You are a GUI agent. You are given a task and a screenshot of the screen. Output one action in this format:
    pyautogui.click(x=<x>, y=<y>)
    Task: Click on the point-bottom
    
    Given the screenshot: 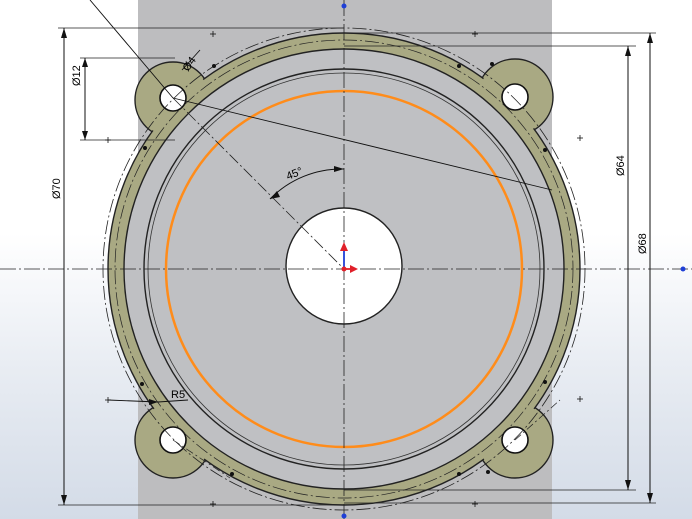 What is the action you would take?
    pyautogui.click(x=344, y=516)
    